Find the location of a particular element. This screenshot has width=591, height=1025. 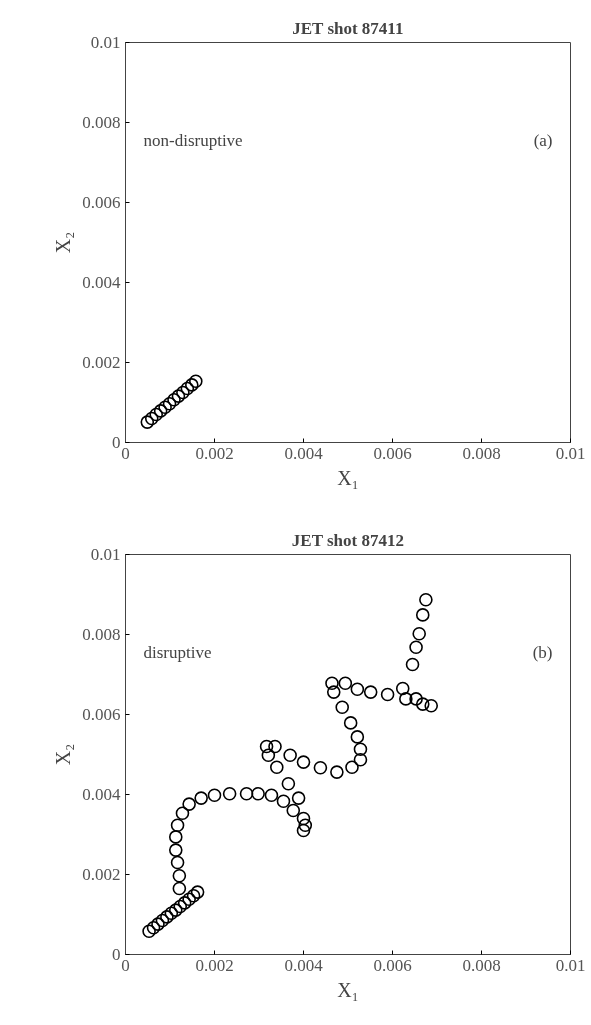

annotation: disruptive is located at coordinates (177, 652).